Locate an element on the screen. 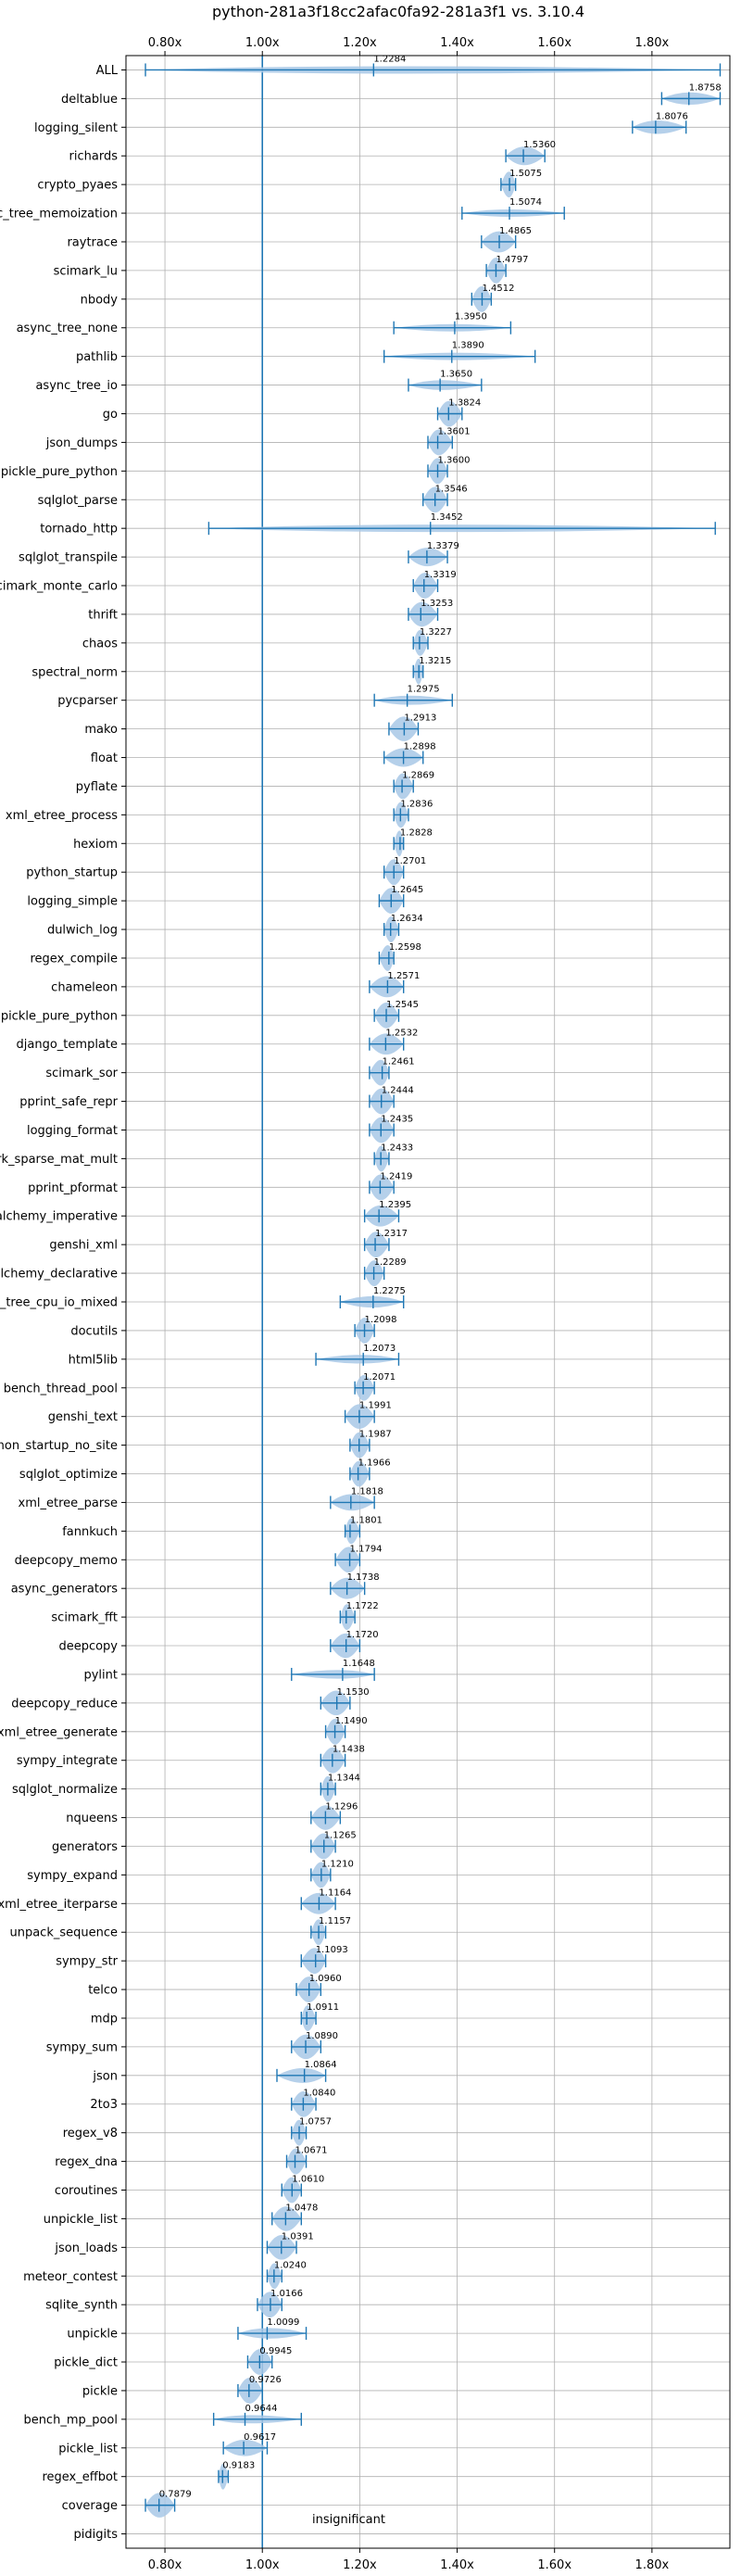  value-label: 0.9183 is located at coordinates (238, 2466).